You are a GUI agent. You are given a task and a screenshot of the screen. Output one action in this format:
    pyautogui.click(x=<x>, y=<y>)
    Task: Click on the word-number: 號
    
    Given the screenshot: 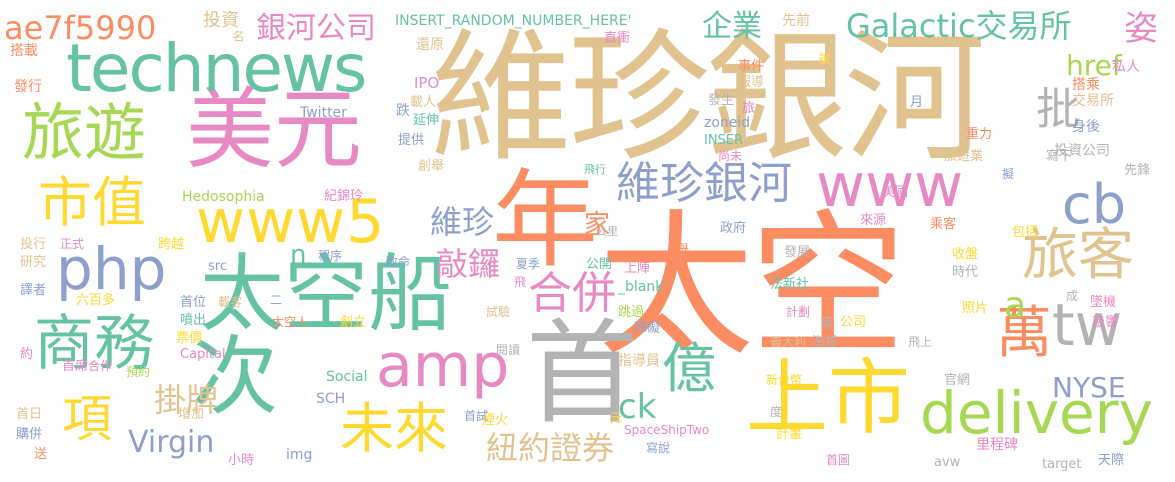 What is the action you would take?
    pyautogui.click(x=824, y=58)
    